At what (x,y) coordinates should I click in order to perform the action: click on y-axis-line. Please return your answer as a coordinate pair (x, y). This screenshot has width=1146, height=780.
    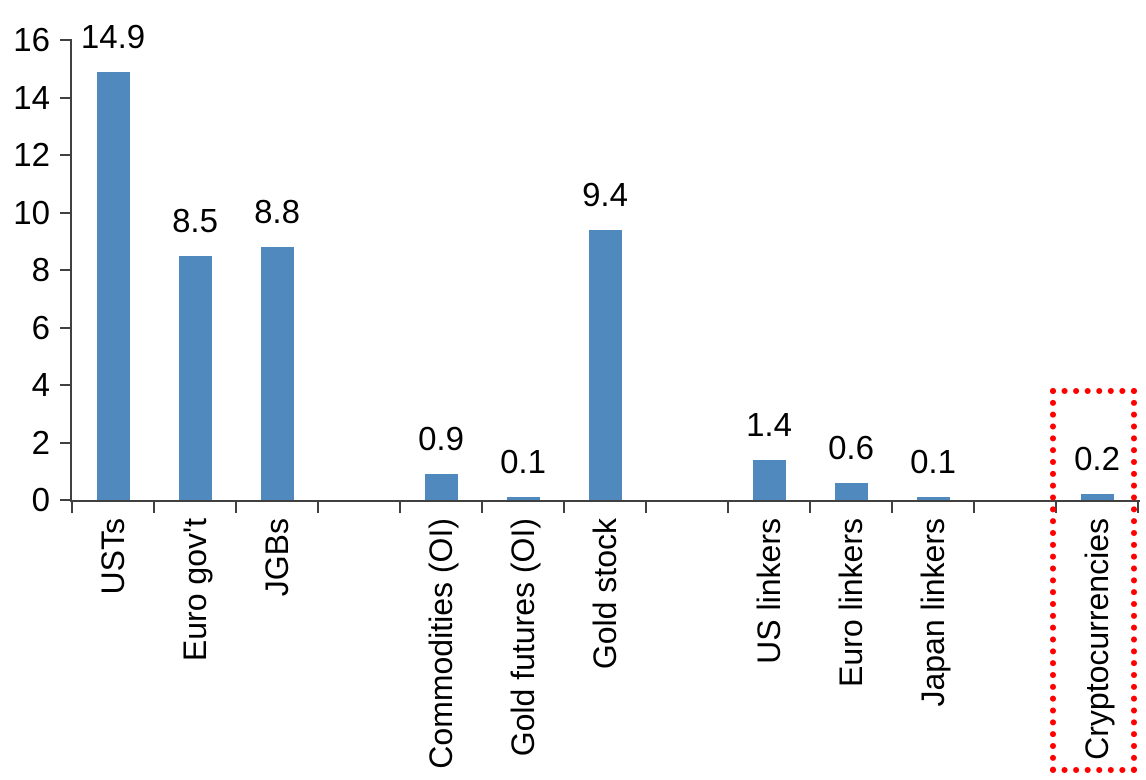
    Looking at the image, I should click on (71, 271).